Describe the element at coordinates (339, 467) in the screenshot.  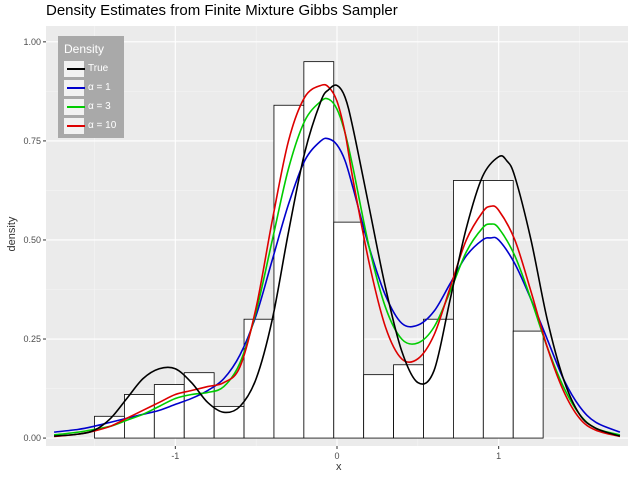
I see `x-axis-label: x` at that location.